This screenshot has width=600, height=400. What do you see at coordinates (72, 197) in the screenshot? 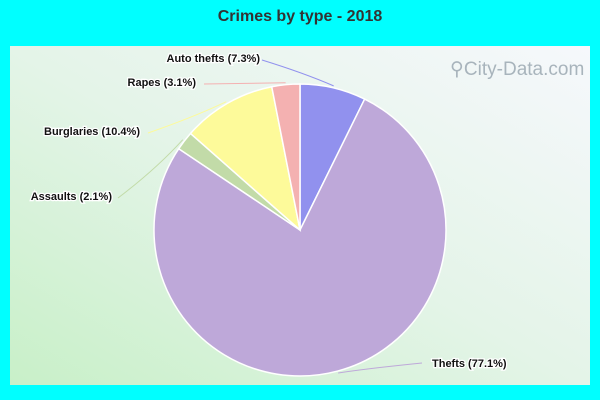
I see `slice-label: Assaults (2.1%)` at bounding box center [72, 197].